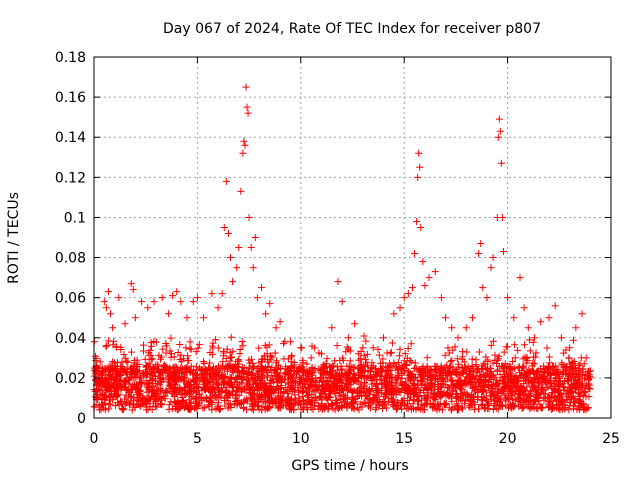 Image resolution: width=640 pixels, height=480 pixels. I want to click on x-tick-label: 0, so click(94, 439).